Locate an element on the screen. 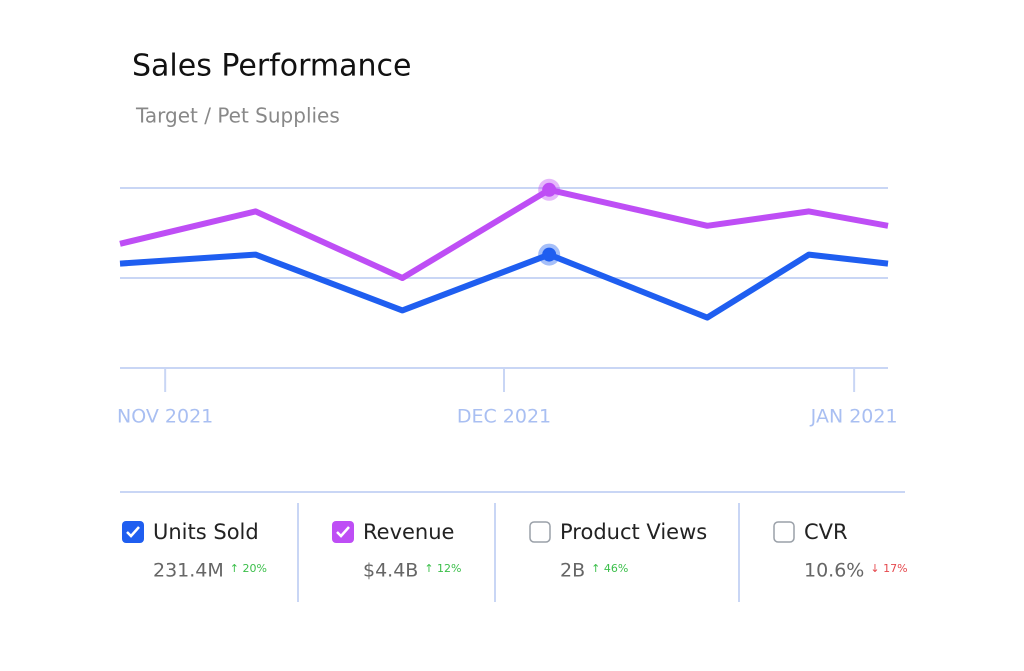  metric-total: 10.6% is located at coordinates (834, 571).